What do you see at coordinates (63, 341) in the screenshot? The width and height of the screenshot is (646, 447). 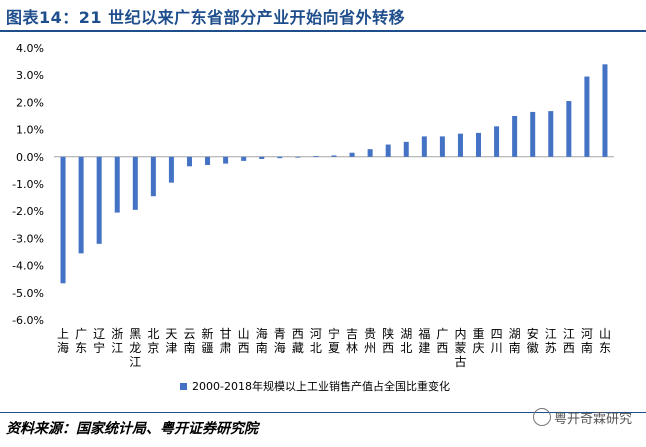 I see `x-tick-label: 上海` at bounding box center [63, 341].